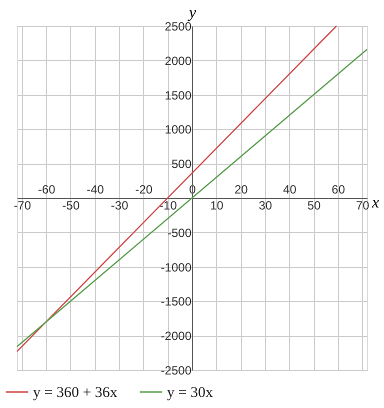 This screenshot has height=408, width=384. I want to click on x-tick-label: 30, so click(265, 205).